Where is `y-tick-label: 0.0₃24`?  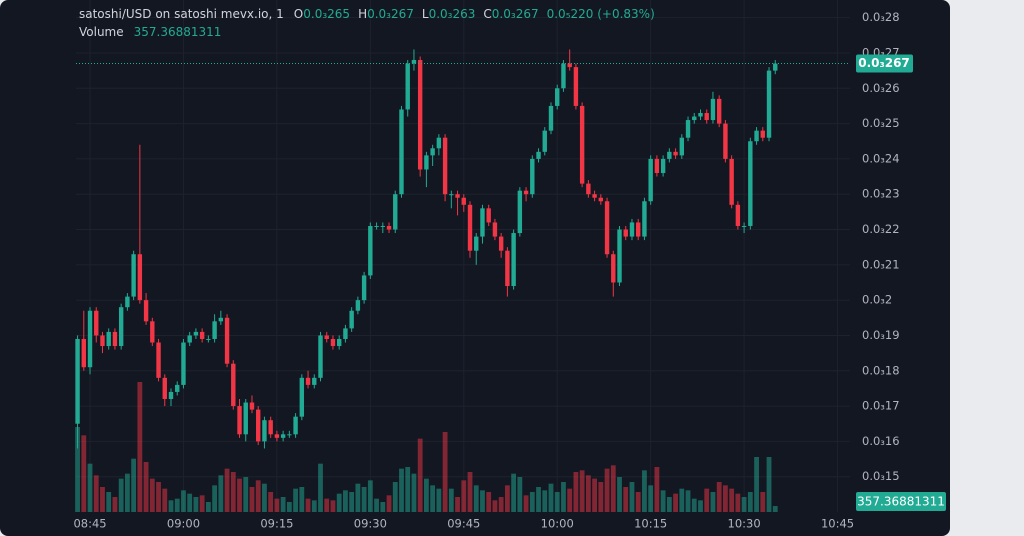 y-tick-label: 0.0₃24 is located at coordinates (881, 158).